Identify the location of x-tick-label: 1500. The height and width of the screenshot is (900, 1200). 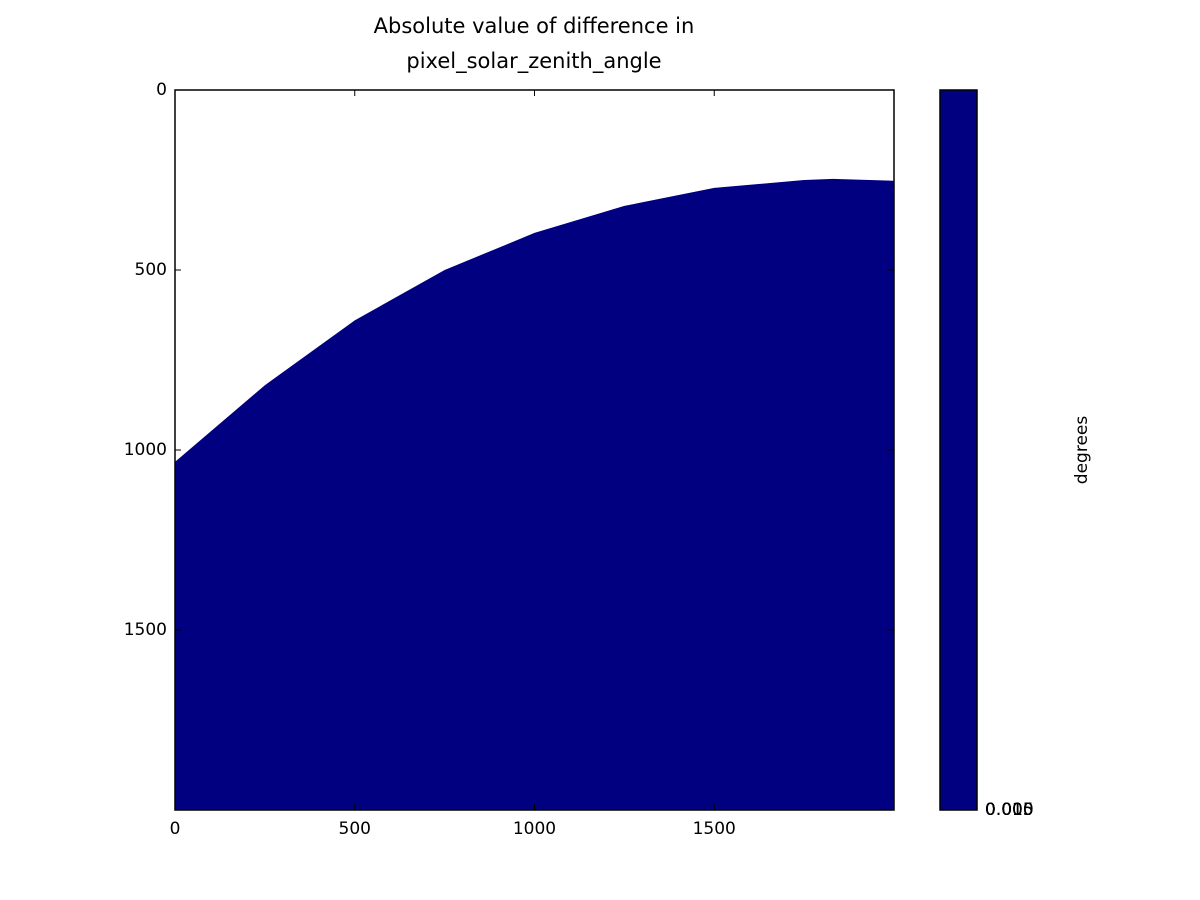
(714, 829).